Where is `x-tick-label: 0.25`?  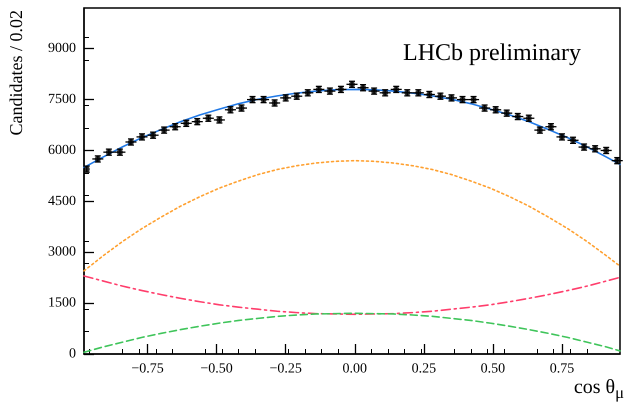 x-tick-label: 0.25 is located at coordinates (424, 369).